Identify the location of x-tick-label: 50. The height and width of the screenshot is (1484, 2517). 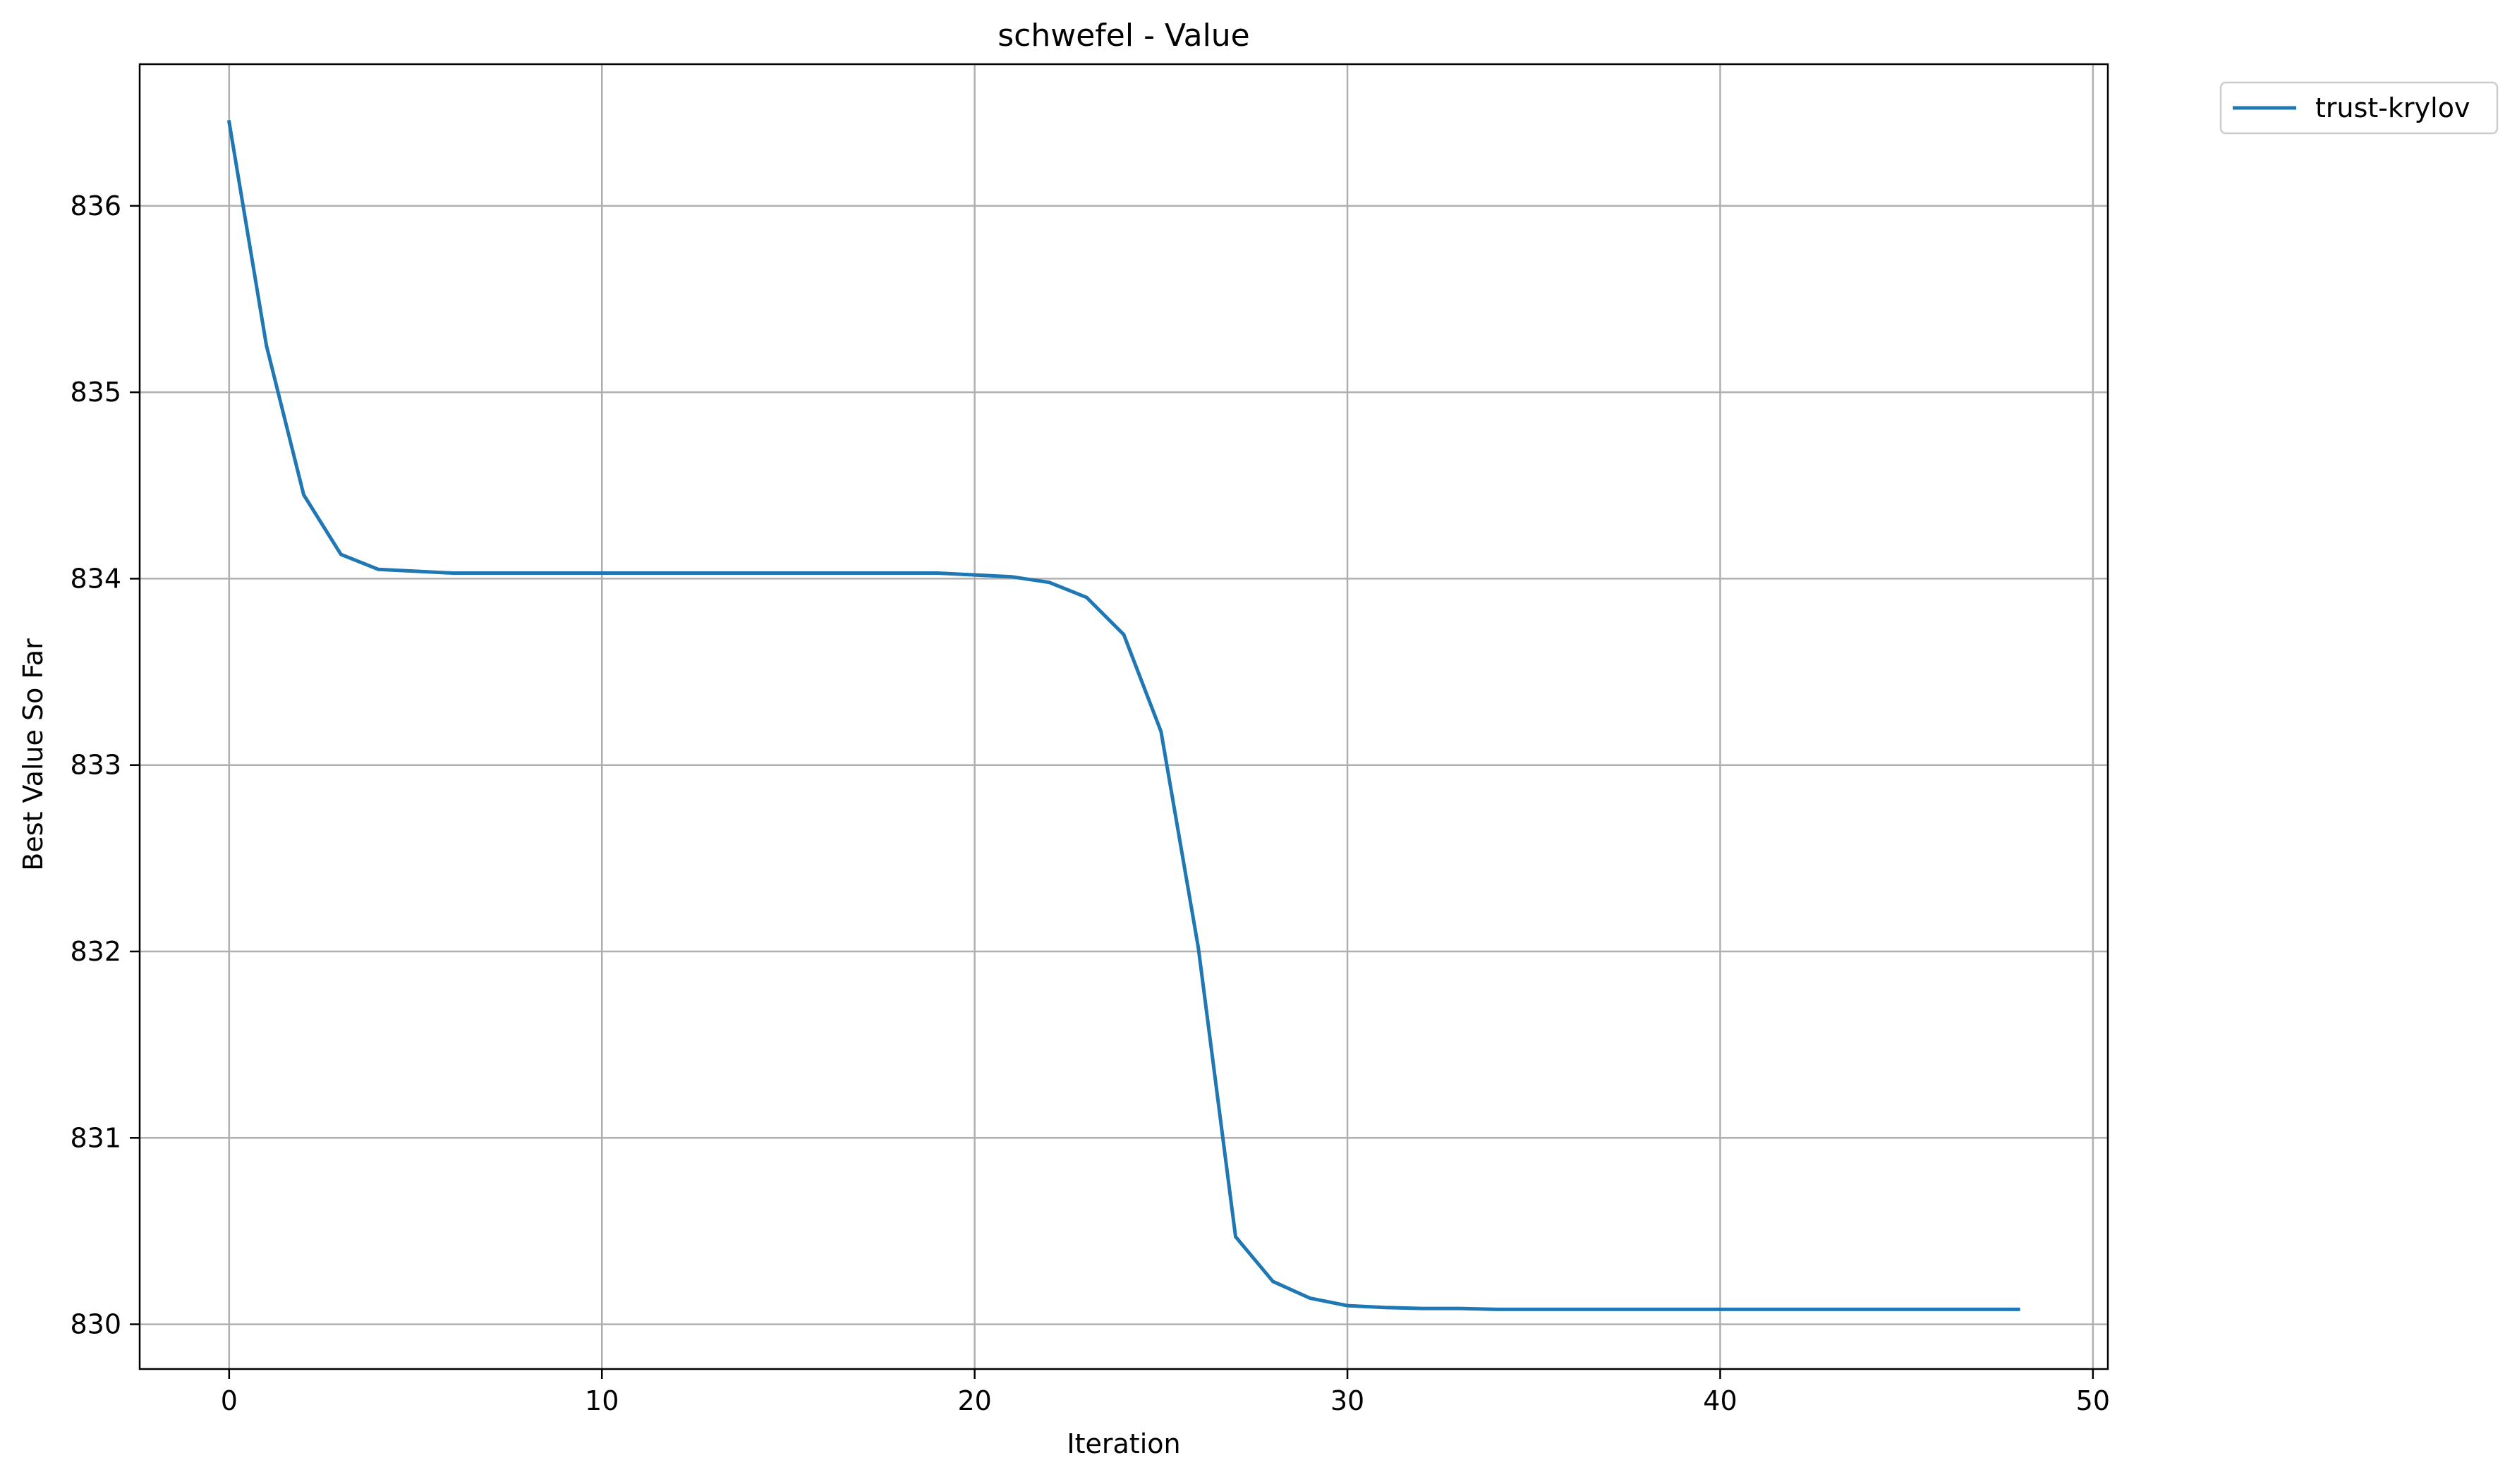
(2093, 1400).